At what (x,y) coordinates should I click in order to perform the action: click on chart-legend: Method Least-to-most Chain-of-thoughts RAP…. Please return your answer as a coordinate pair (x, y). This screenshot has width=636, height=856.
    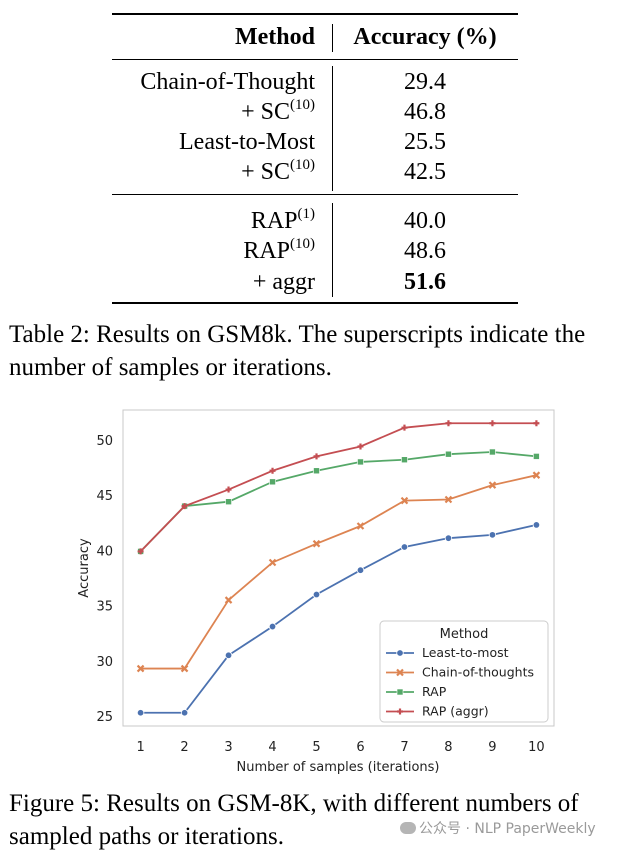
    Looking at the image, I should click on (464, 671).